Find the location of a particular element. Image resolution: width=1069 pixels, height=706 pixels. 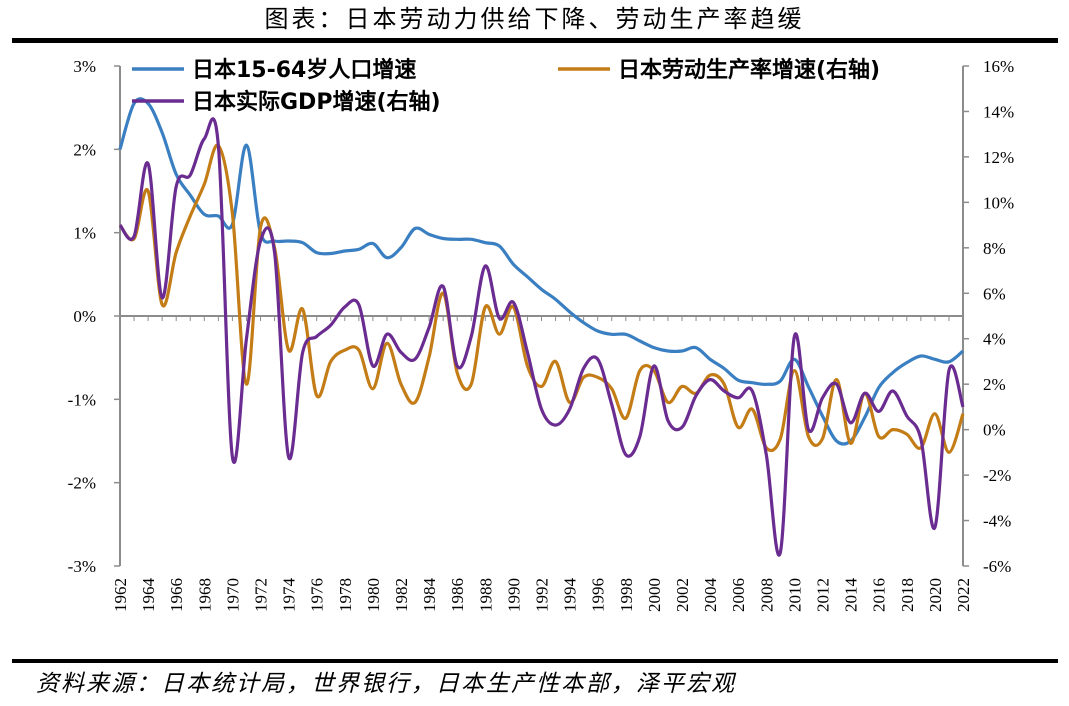

legend-label-2: 日本劳动生产率增速(右轴) is located at coordinates (749, 70).